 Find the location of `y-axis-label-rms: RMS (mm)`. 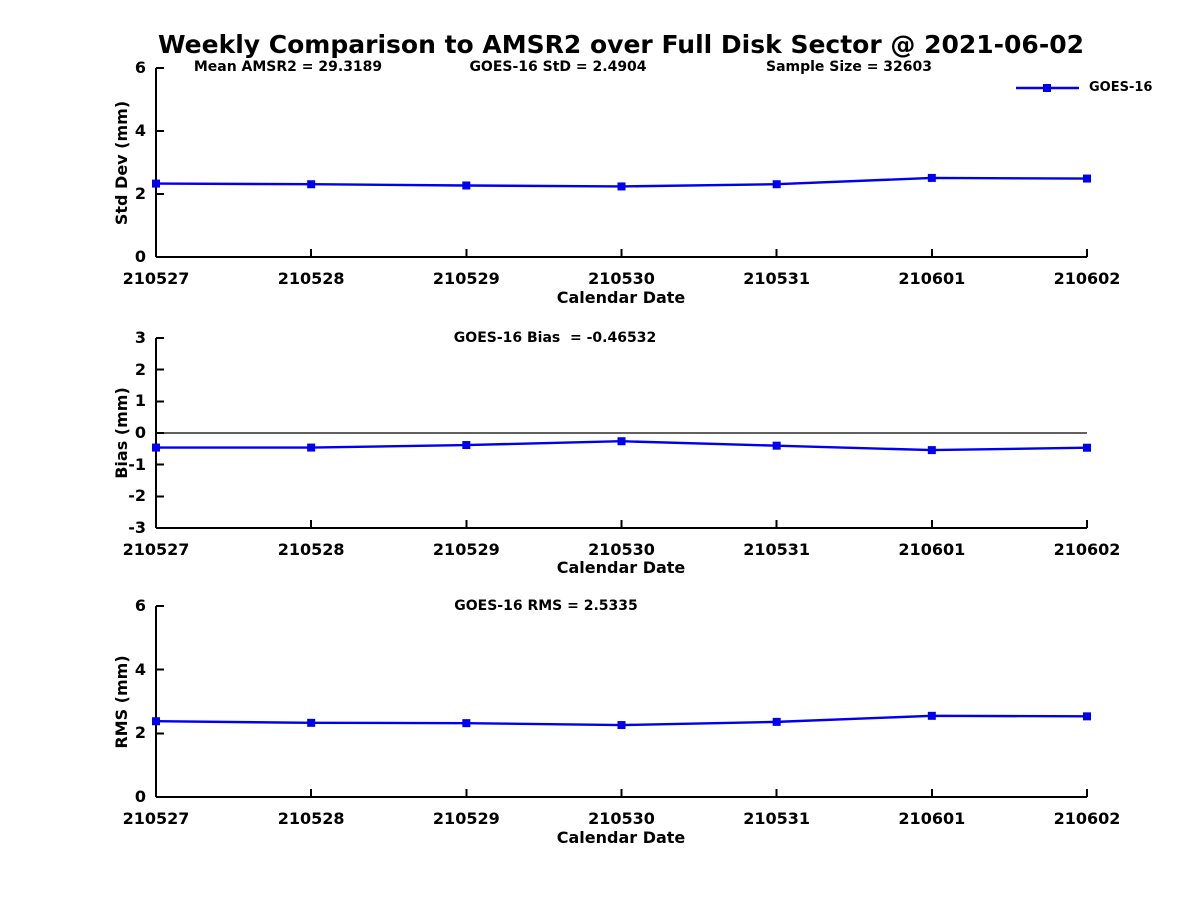

y-axis-label-rms: RMS (mm) is located at coordinates (121, 702).